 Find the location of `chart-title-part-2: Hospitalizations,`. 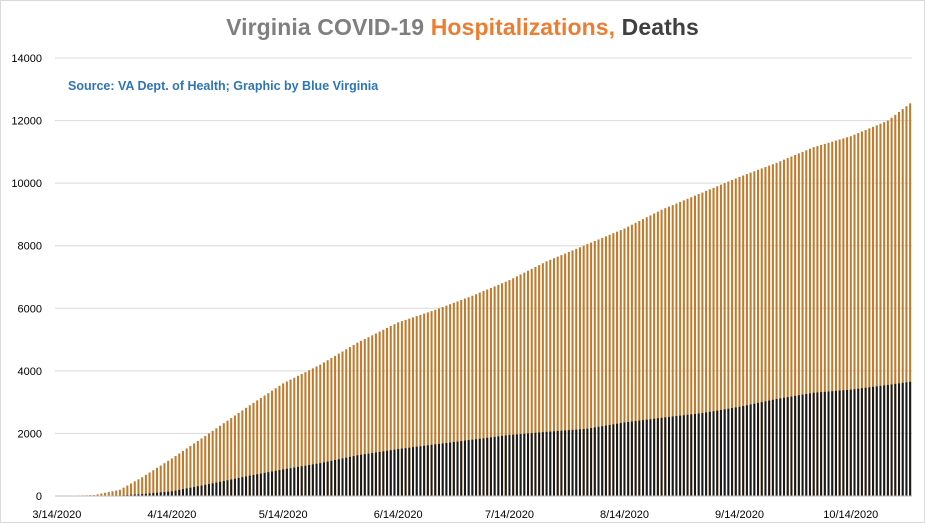

chart-title-part-2: Hospitalizations, is located at coordinates (526, 27).